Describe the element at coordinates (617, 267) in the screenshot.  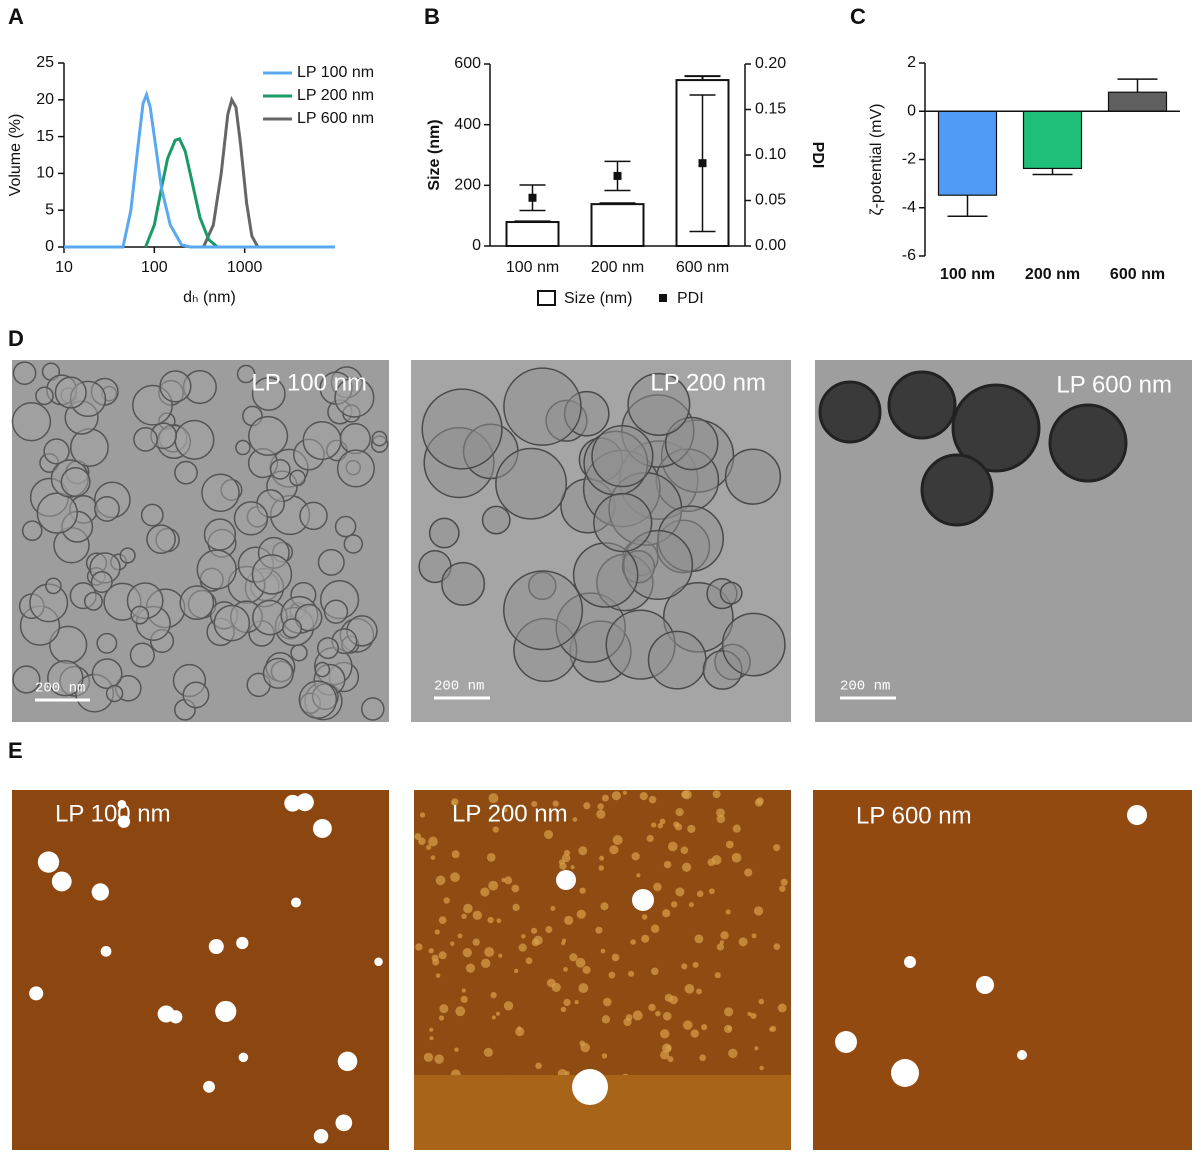
I see `x-tick-label: 200 nm` at that location.